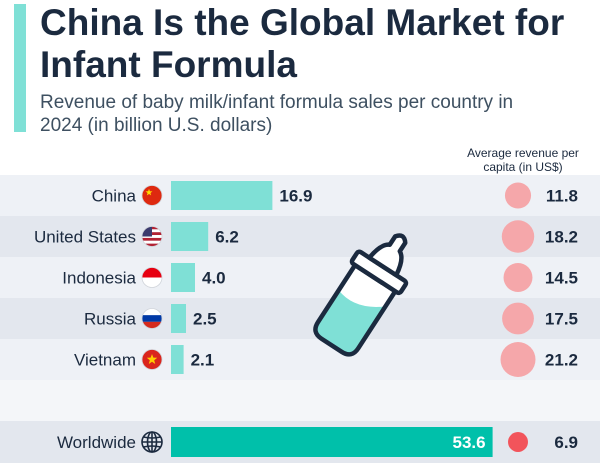  What do you see at coordinates (566, 442) in the screenshot?
I see `per-capita-label: 6.9` at bounding box center [566, 442].